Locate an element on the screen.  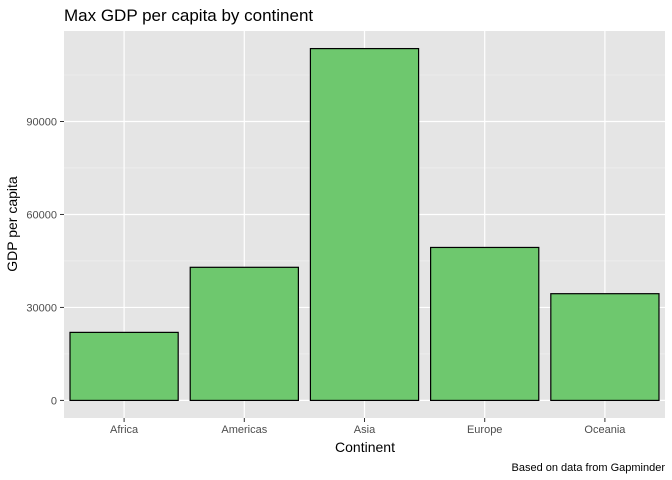
chart-title: Max GDP per capita by continent is located at coordinates (188, 15).